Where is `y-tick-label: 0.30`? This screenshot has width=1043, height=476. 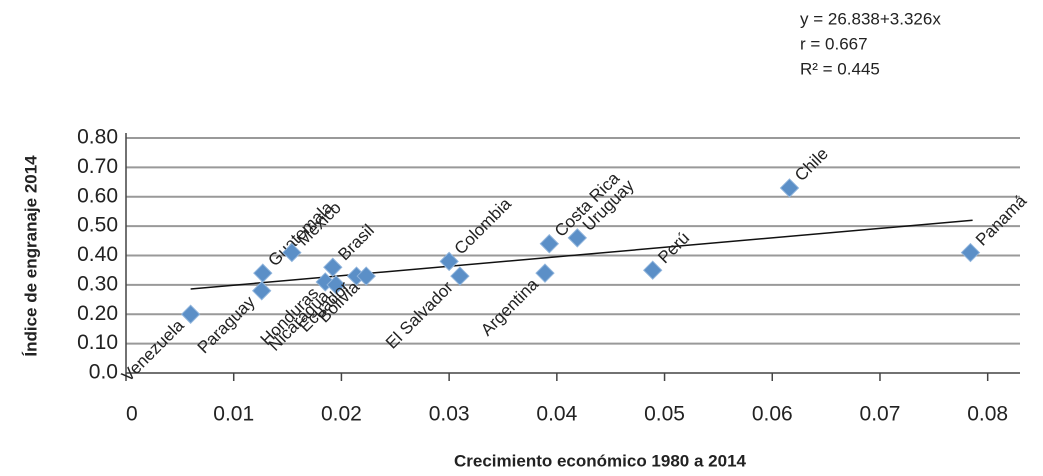 y-tick-label: 0.30 is located at coordinates (97, 283).